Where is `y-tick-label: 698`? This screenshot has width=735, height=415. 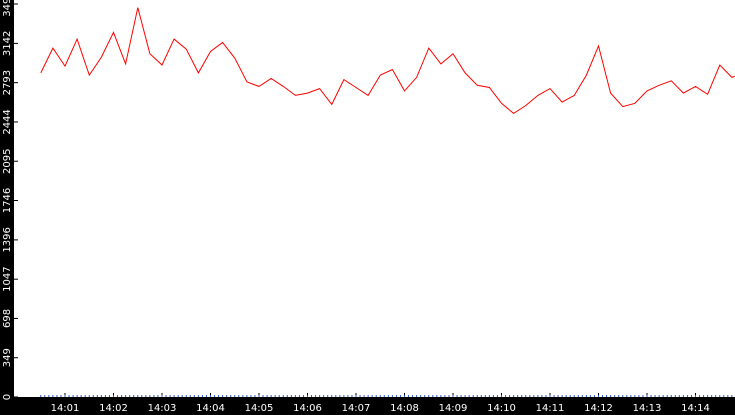 y-tick-label: 698 is located at coordinates (7, 318).